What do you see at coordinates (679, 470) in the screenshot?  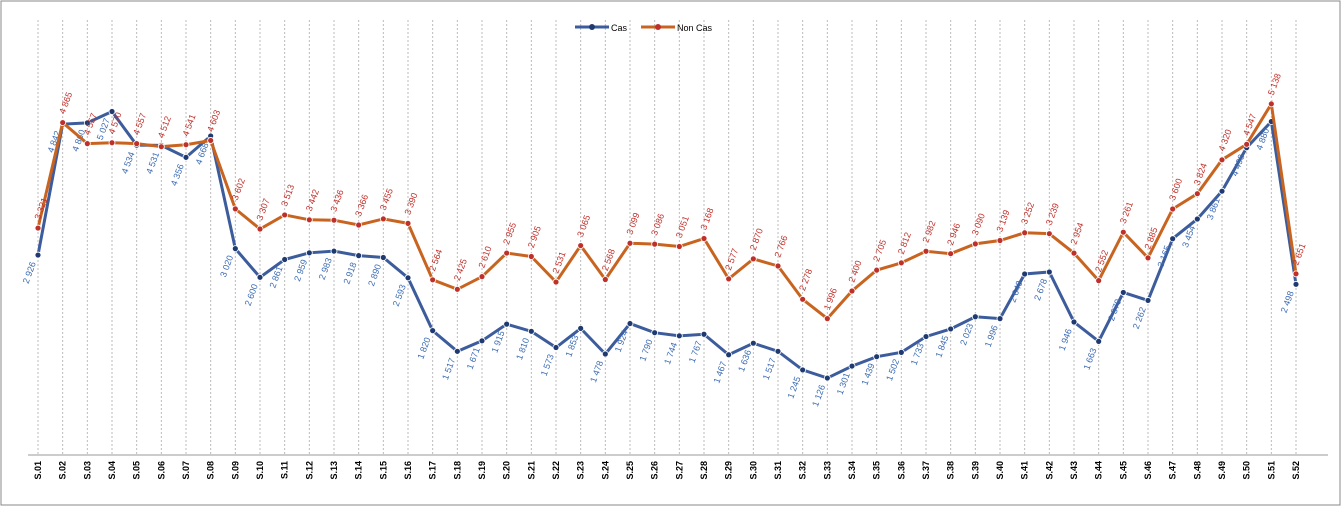 I see `x-tick-label: S.27` at bounding box center [679, 470].